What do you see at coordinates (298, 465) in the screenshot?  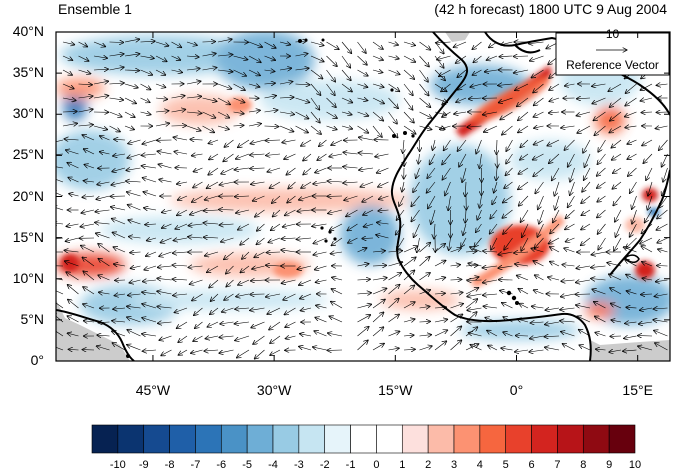 I see `colorbar-tick-label: -3` at bounding box center [298, 465].